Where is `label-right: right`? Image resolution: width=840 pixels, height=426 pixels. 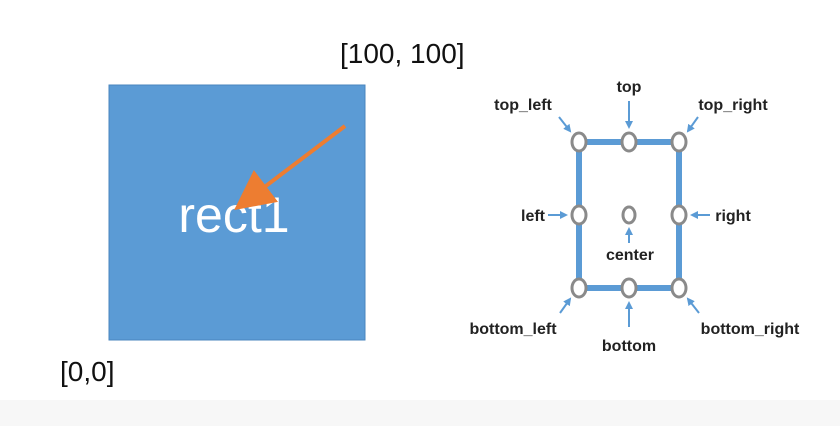
label-right: right is located at coordinates (733, 216).